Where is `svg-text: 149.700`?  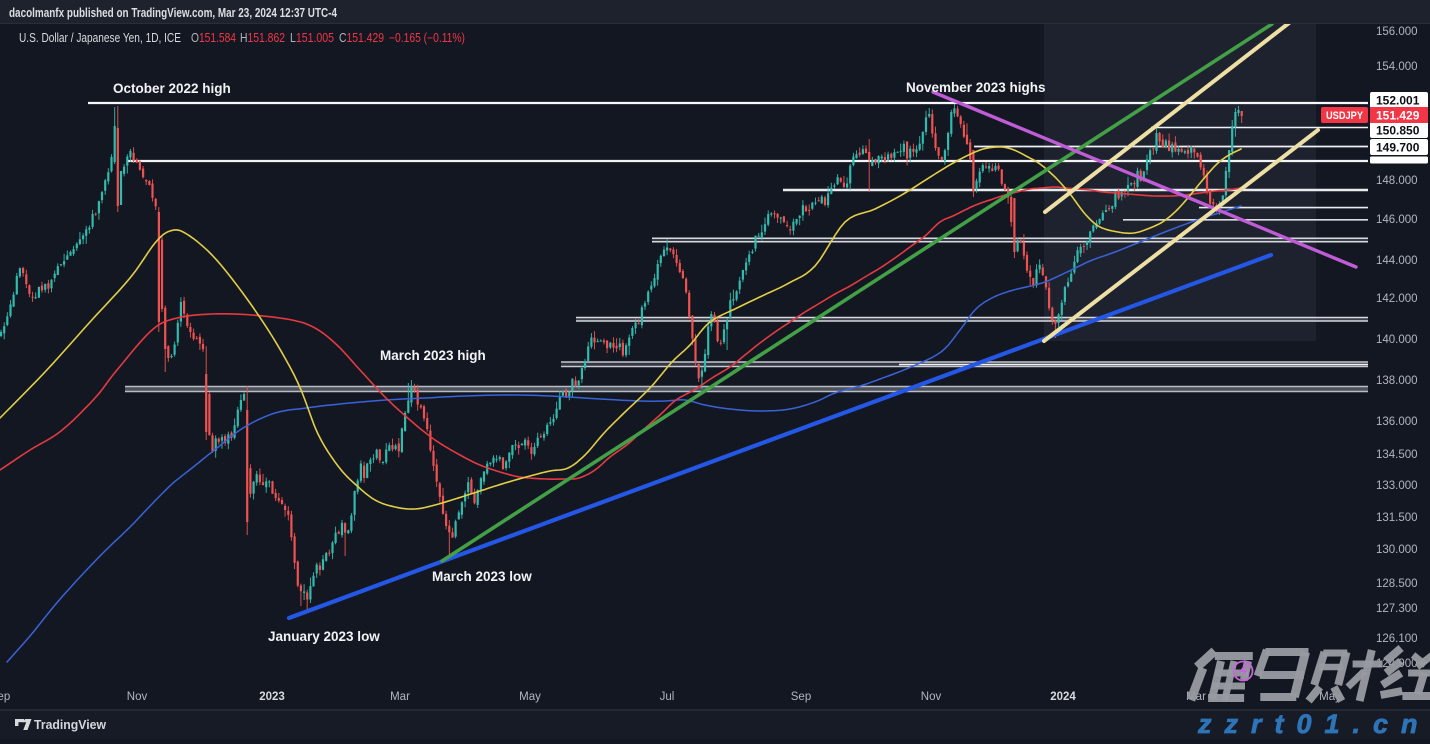 svg-text: 149.700 is located at coordinates (1398, 148).